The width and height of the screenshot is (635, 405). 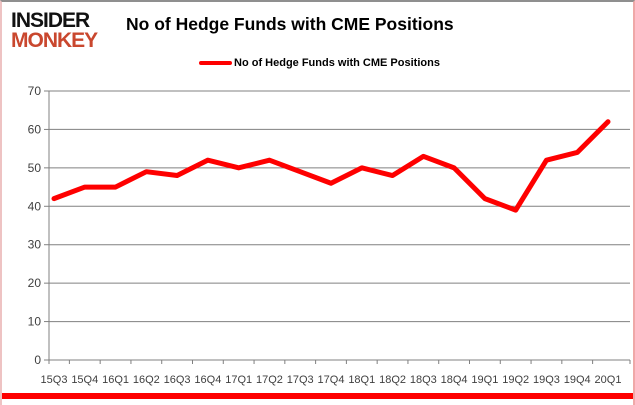 I want to click on x-axis-label-18Q1: 18Q1, so click(x=361, y=380).